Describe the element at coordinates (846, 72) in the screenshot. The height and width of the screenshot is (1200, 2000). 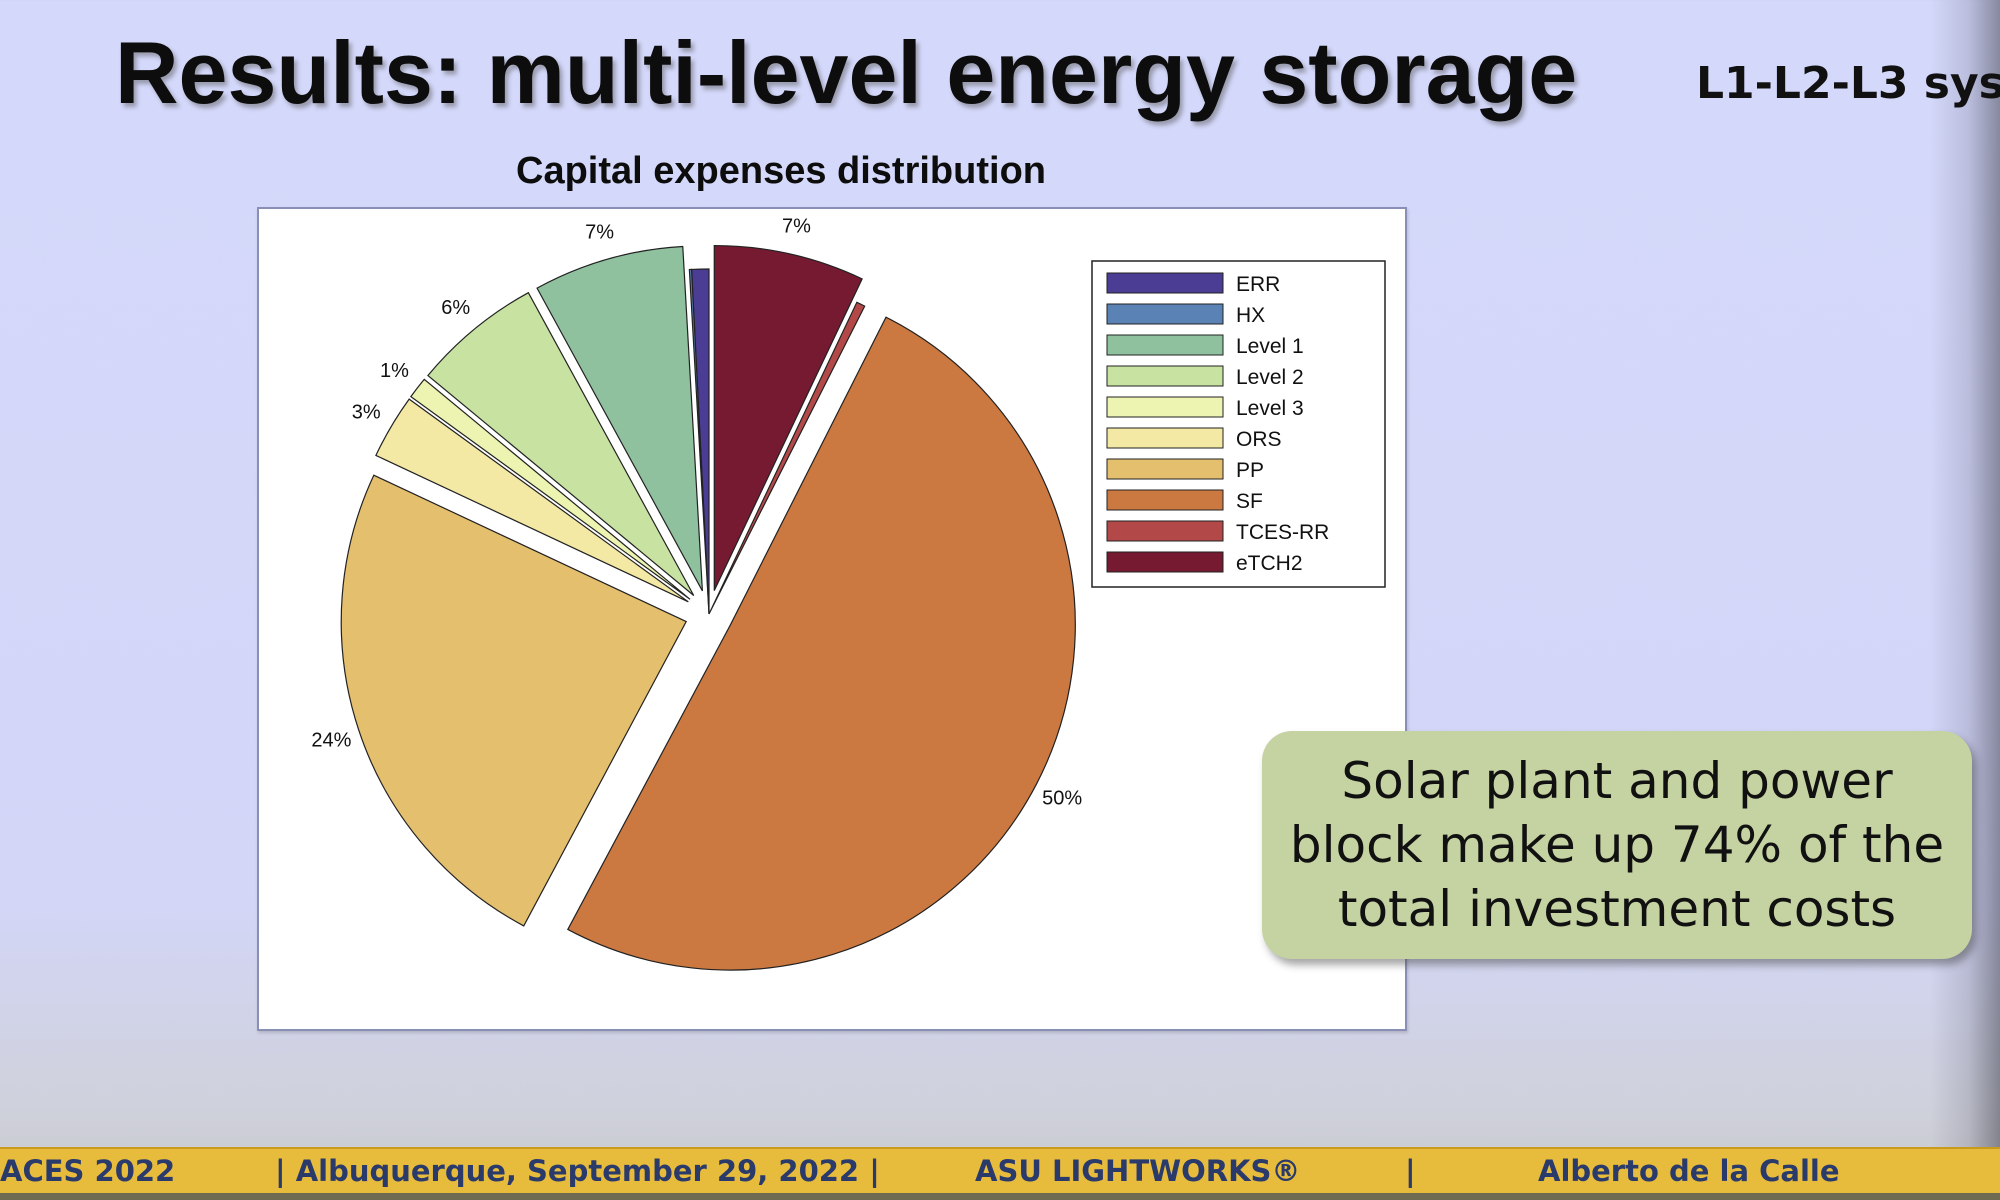
I see `slide-title: Results: multi-level energy storage` at that location.